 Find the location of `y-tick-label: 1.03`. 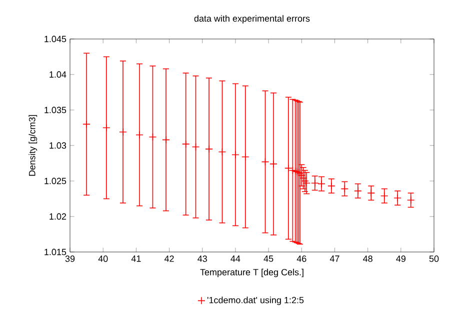

y-tick-label: 1.03 is located at coordinates (58, 145).